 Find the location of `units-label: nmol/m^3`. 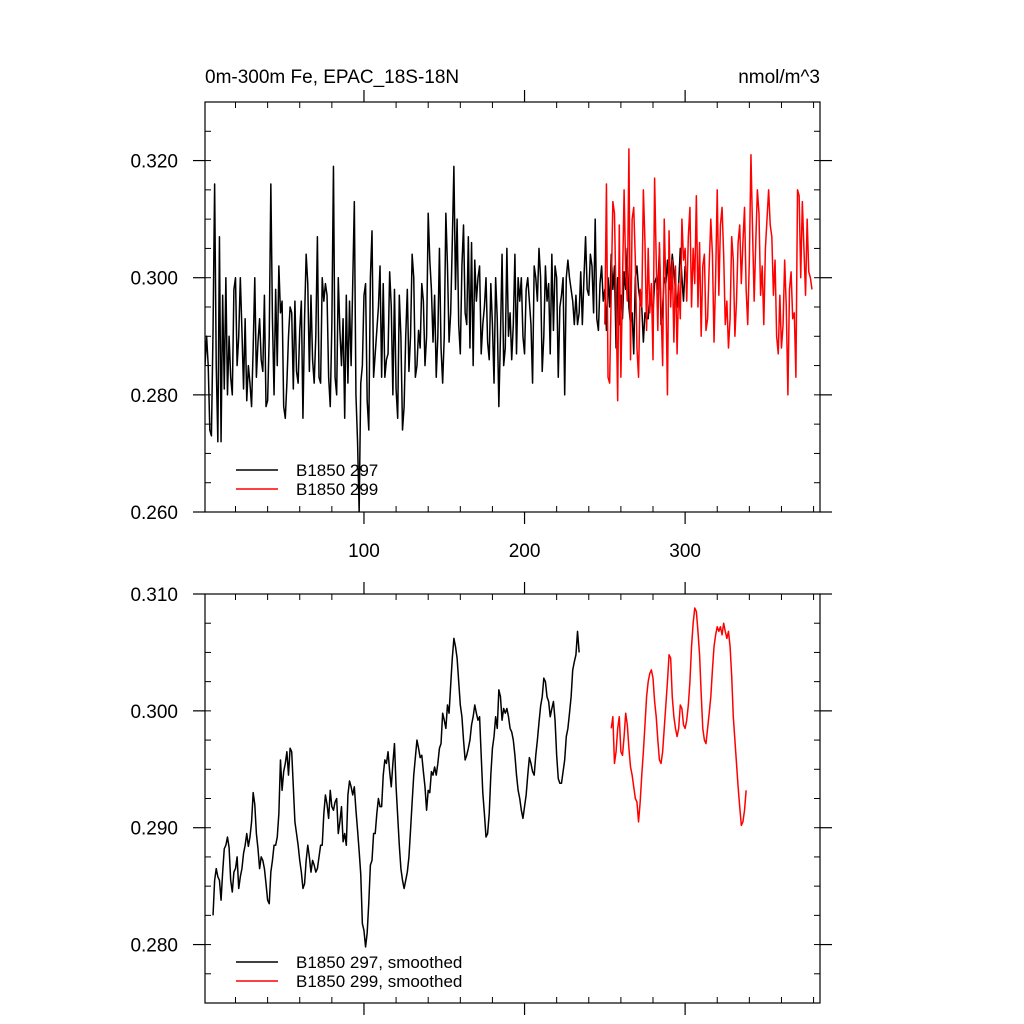

units-label: nmol/m^3 is located at coordinates (779, 77).